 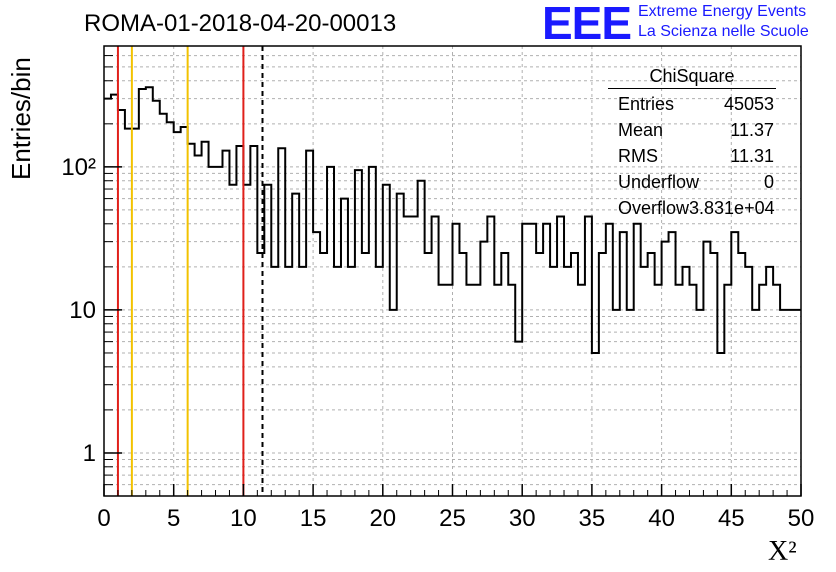 What do you see at coordinates (313, 518) in the screenshot?
I see `x-tick-label: 15` at bounding box center [313, 518].